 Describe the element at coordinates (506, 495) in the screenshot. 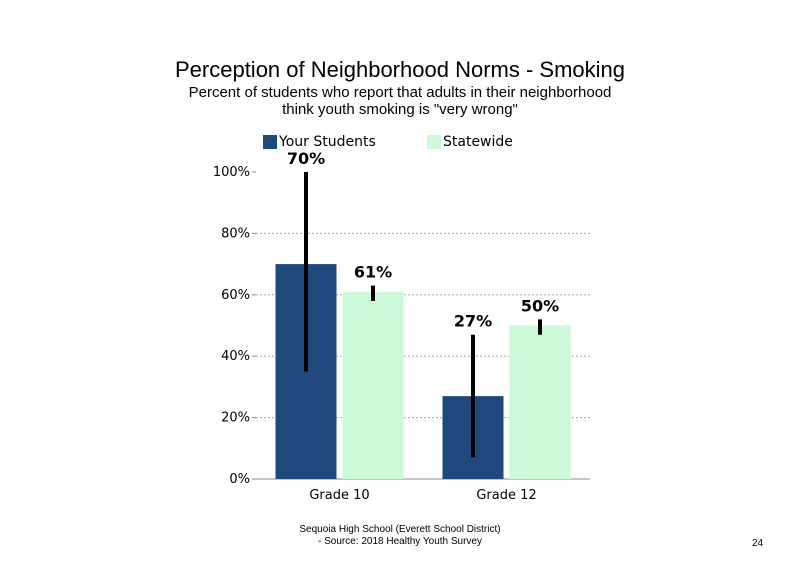

I see `x-tick-label: Grade 12` at that location.